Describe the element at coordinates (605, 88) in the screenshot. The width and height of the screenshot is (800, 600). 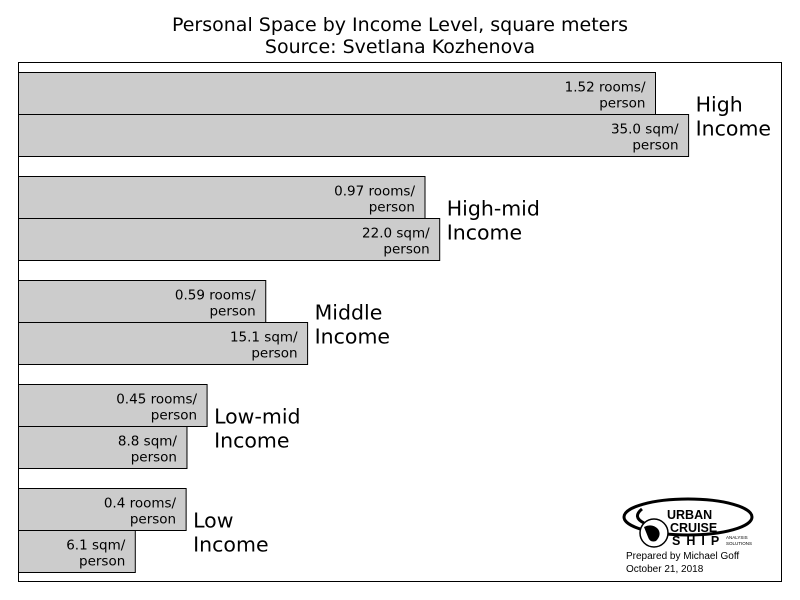
I see `bar-value-label: 1.52 rooms/` at that location.